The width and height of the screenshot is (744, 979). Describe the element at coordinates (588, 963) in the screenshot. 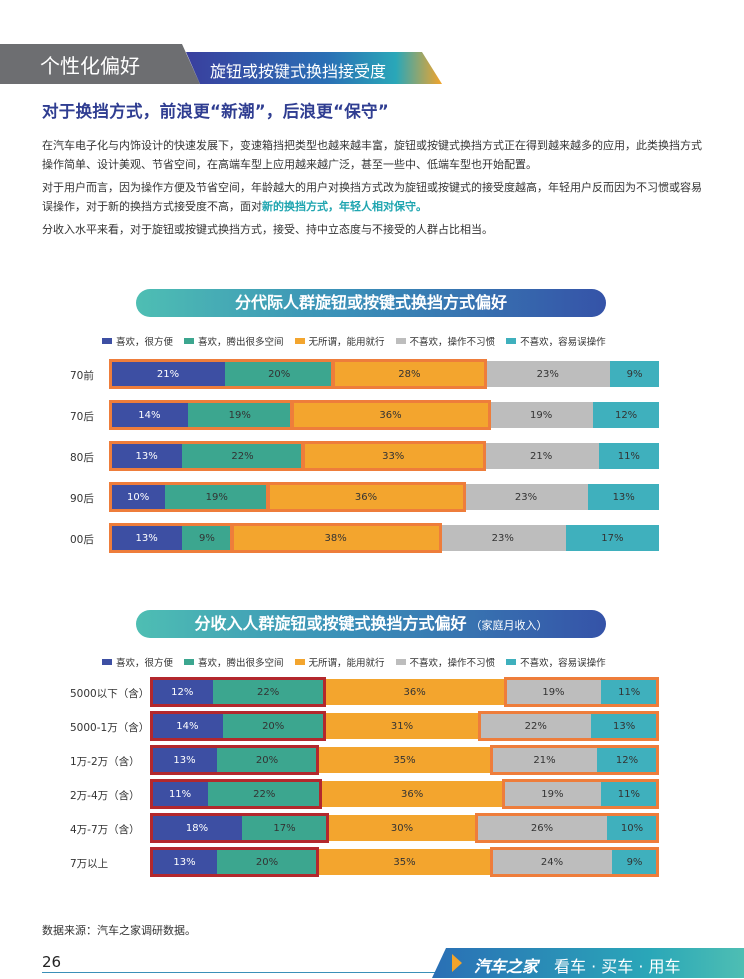

I see `footer-brand-bar: 汽车之家 看车 · 买车 · 用车` at that location.